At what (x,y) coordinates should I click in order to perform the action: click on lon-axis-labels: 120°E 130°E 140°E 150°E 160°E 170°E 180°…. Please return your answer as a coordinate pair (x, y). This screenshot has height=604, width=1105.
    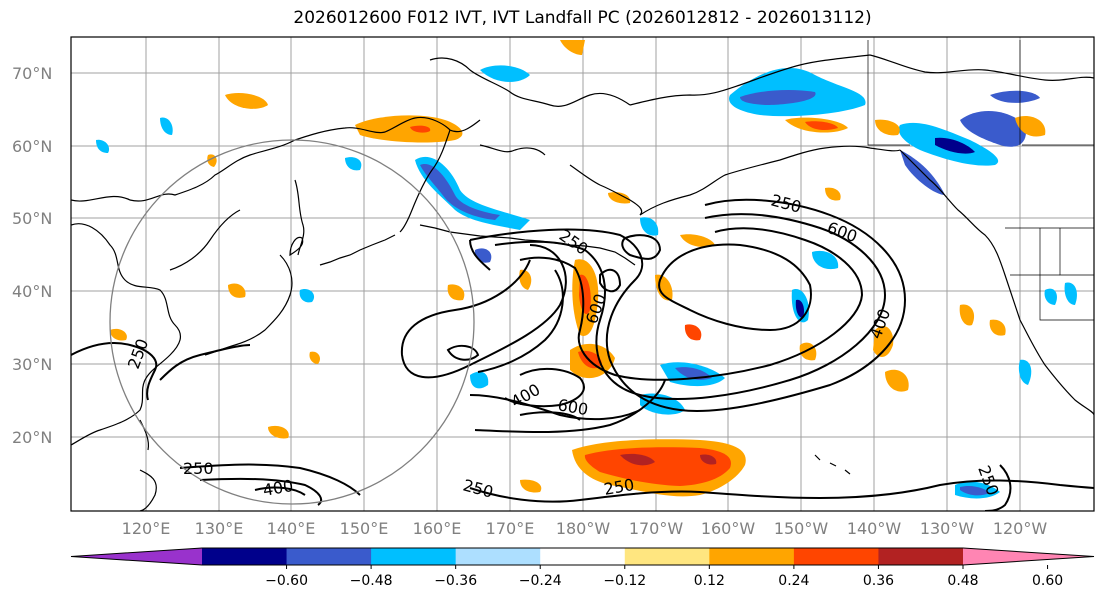
    Looking at the image, I should click on (585, 528).